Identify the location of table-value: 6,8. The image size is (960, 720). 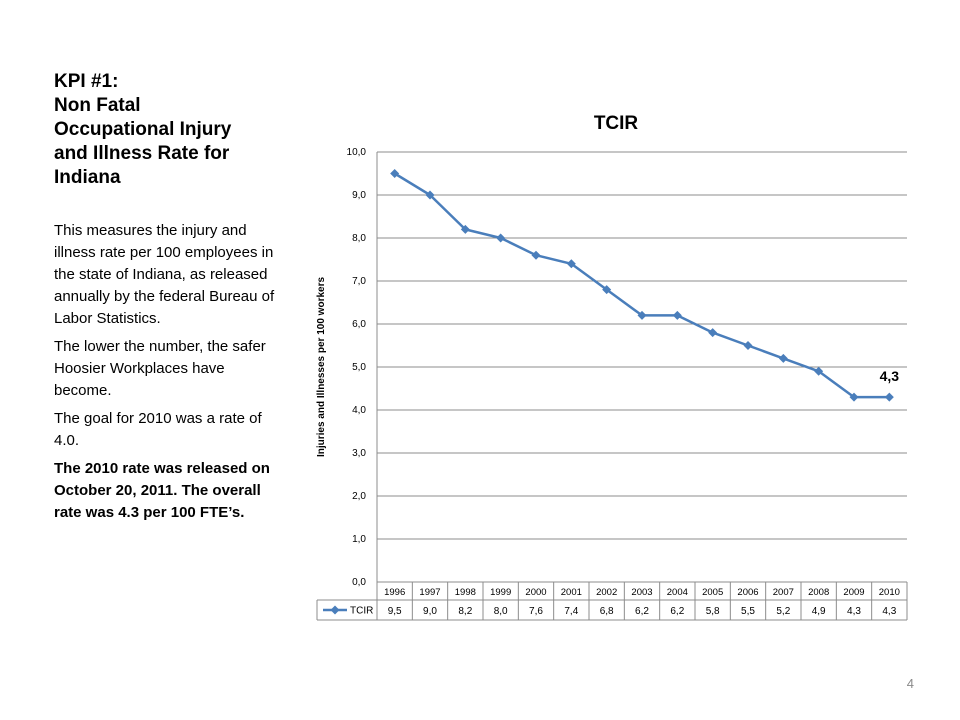
(607, 611).